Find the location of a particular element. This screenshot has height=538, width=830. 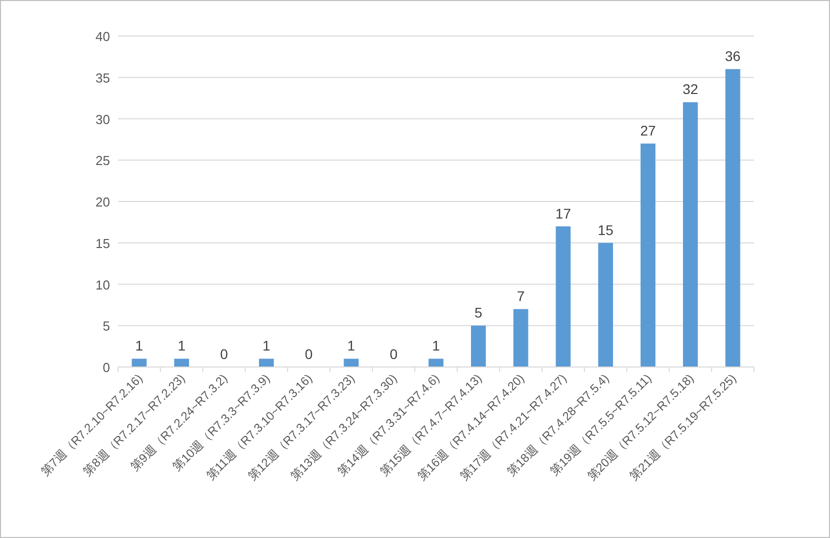

data-label: 7 is located at coordinates (520, 296).